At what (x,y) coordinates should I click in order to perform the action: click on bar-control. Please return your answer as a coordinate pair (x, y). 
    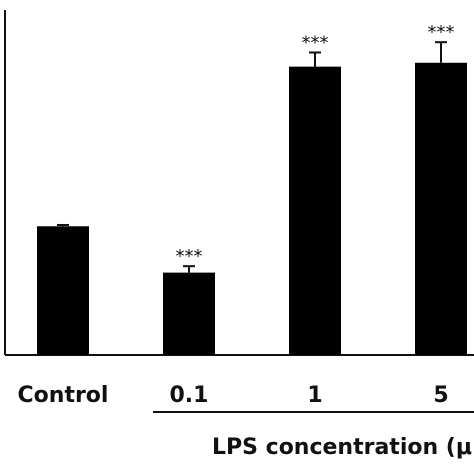
    Looking at the image, I should click on (63, 290).